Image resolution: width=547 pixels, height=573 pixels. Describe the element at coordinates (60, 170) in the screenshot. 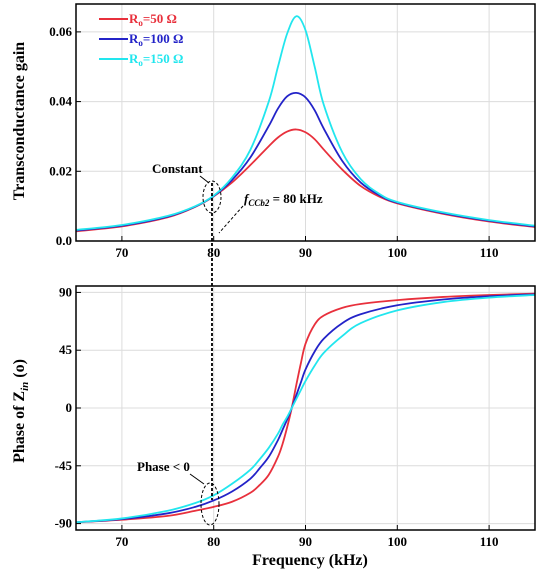

I see `y-tick-label-0-02: 0.02` at that location.